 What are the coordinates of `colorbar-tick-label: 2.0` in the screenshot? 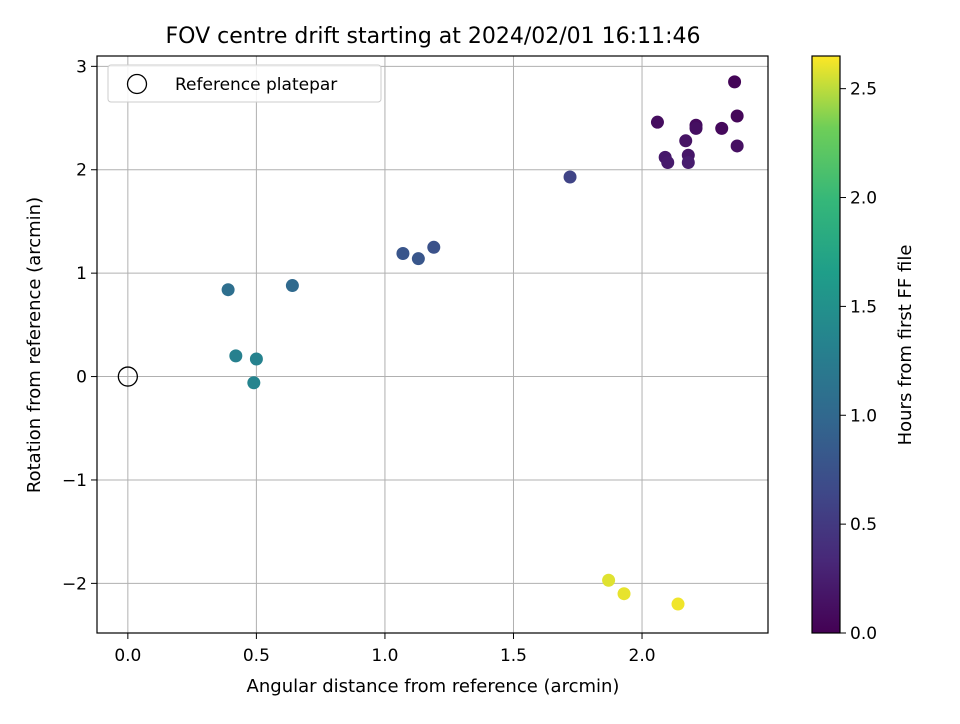 It's located at (863, 199).